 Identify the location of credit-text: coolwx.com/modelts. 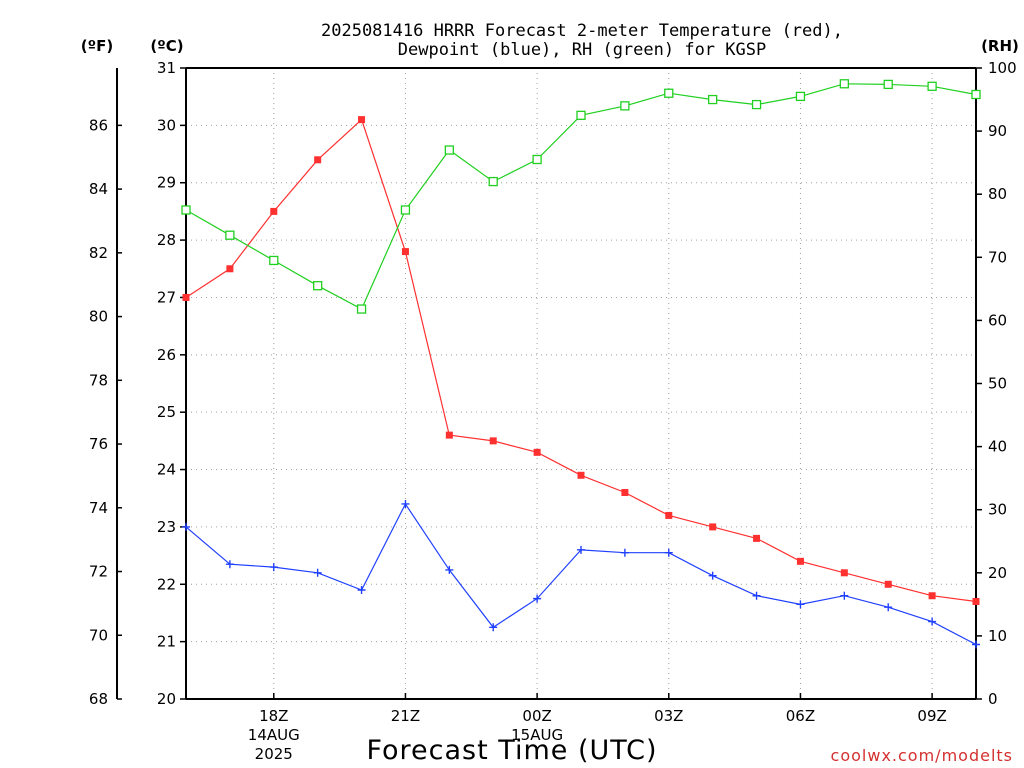
(922, 755).